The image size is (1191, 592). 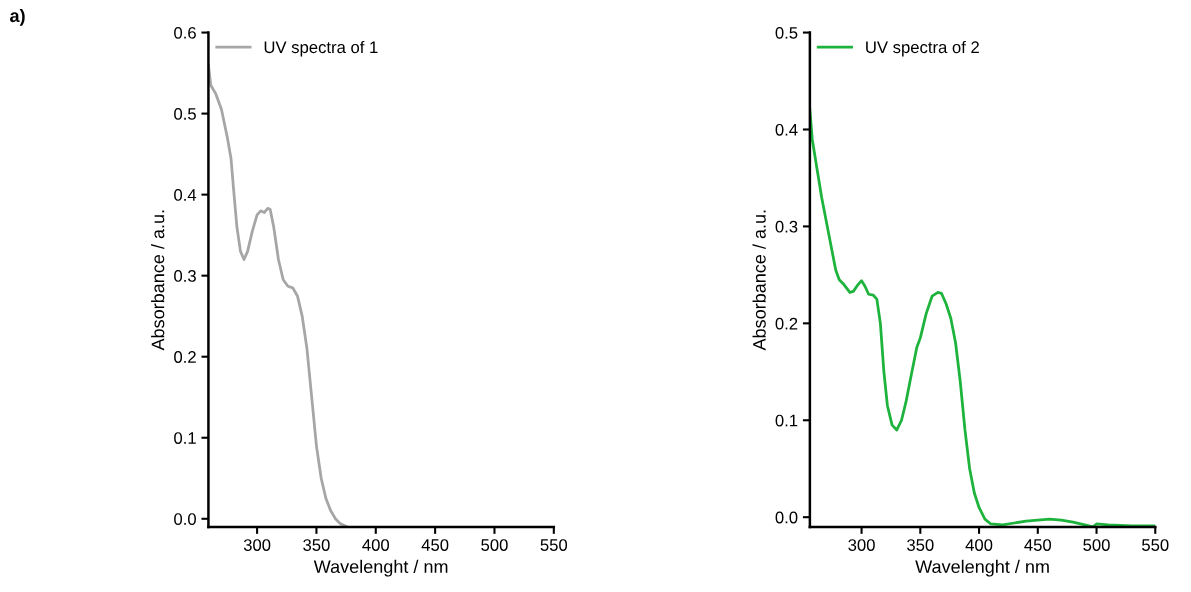 What do you see at coordinates (321, 48) in the screenshot?
I see `legend-label: UV spectra of 1` at bounding box center [321, 48].